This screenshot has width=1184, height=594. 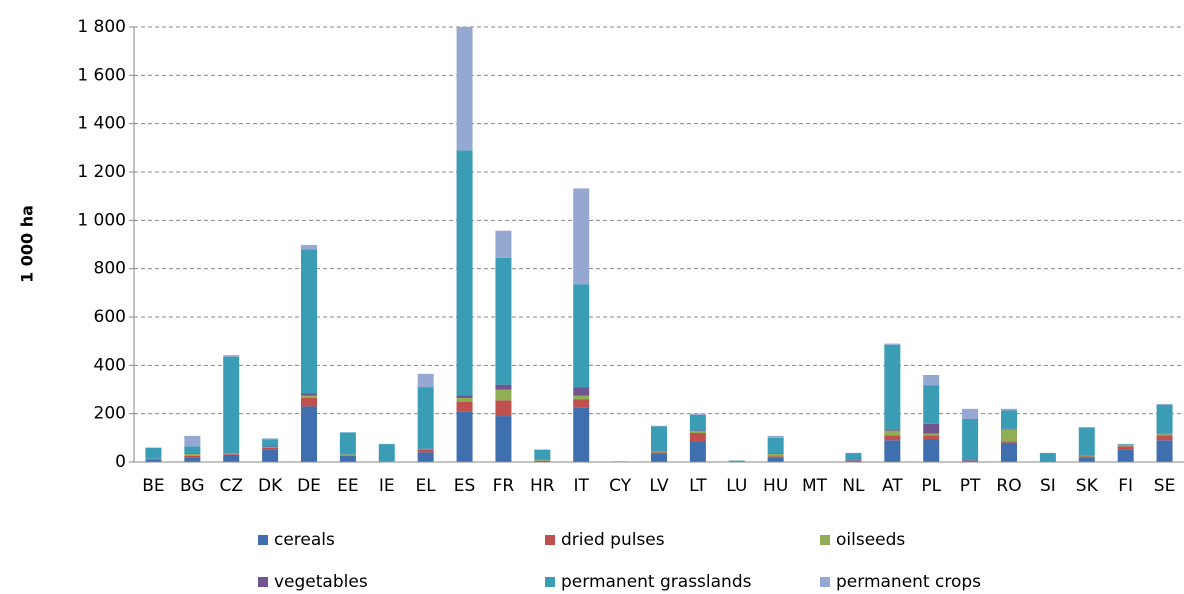 What do you see at coordinates (101, 75) in the screenshot?
I see `y-tick-label: 1 600` at bounding box center [101, 75].